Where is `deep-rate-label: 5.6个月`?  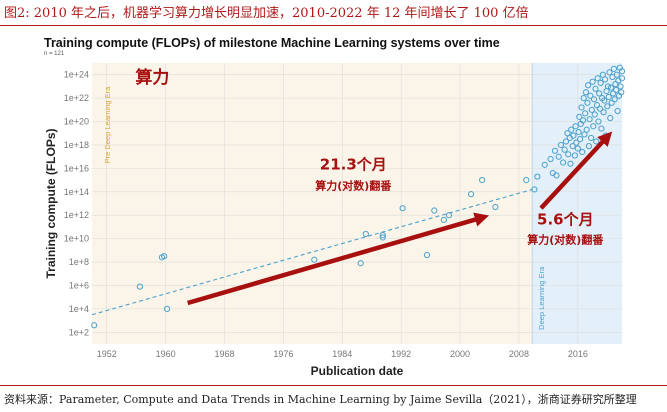 deep-rate-label: 5.6个月 is located at coordinates (565, 220).